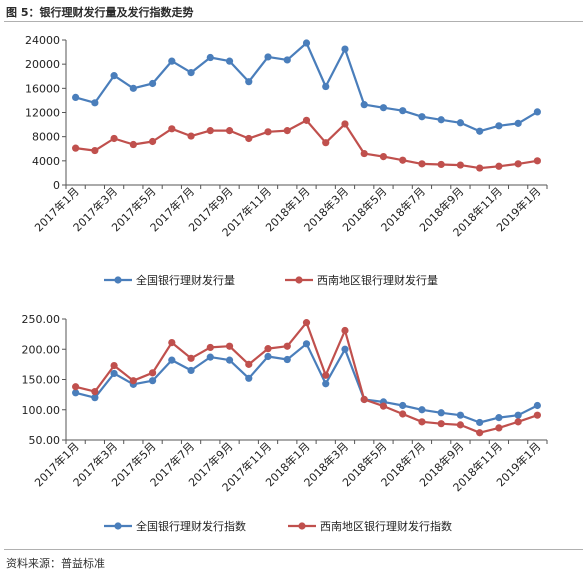  Describe the element at coordinates (293, 549) in the screenshot. I see `bottom-divider` at that location.